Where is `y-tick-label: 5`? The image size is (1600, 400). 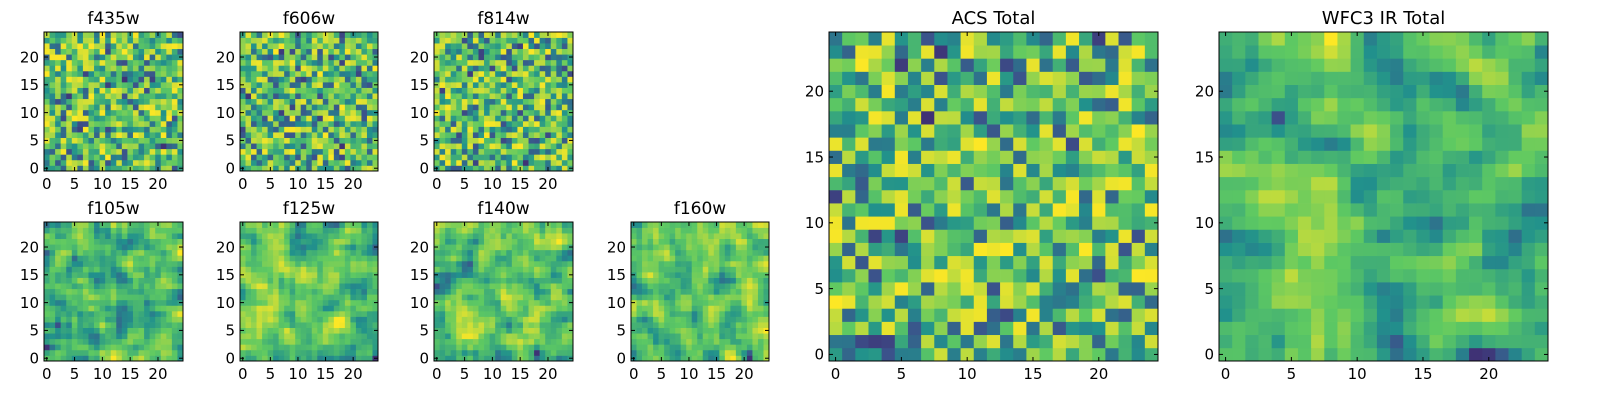
y-tick-label: 5 is located at coordinates (230, 141).